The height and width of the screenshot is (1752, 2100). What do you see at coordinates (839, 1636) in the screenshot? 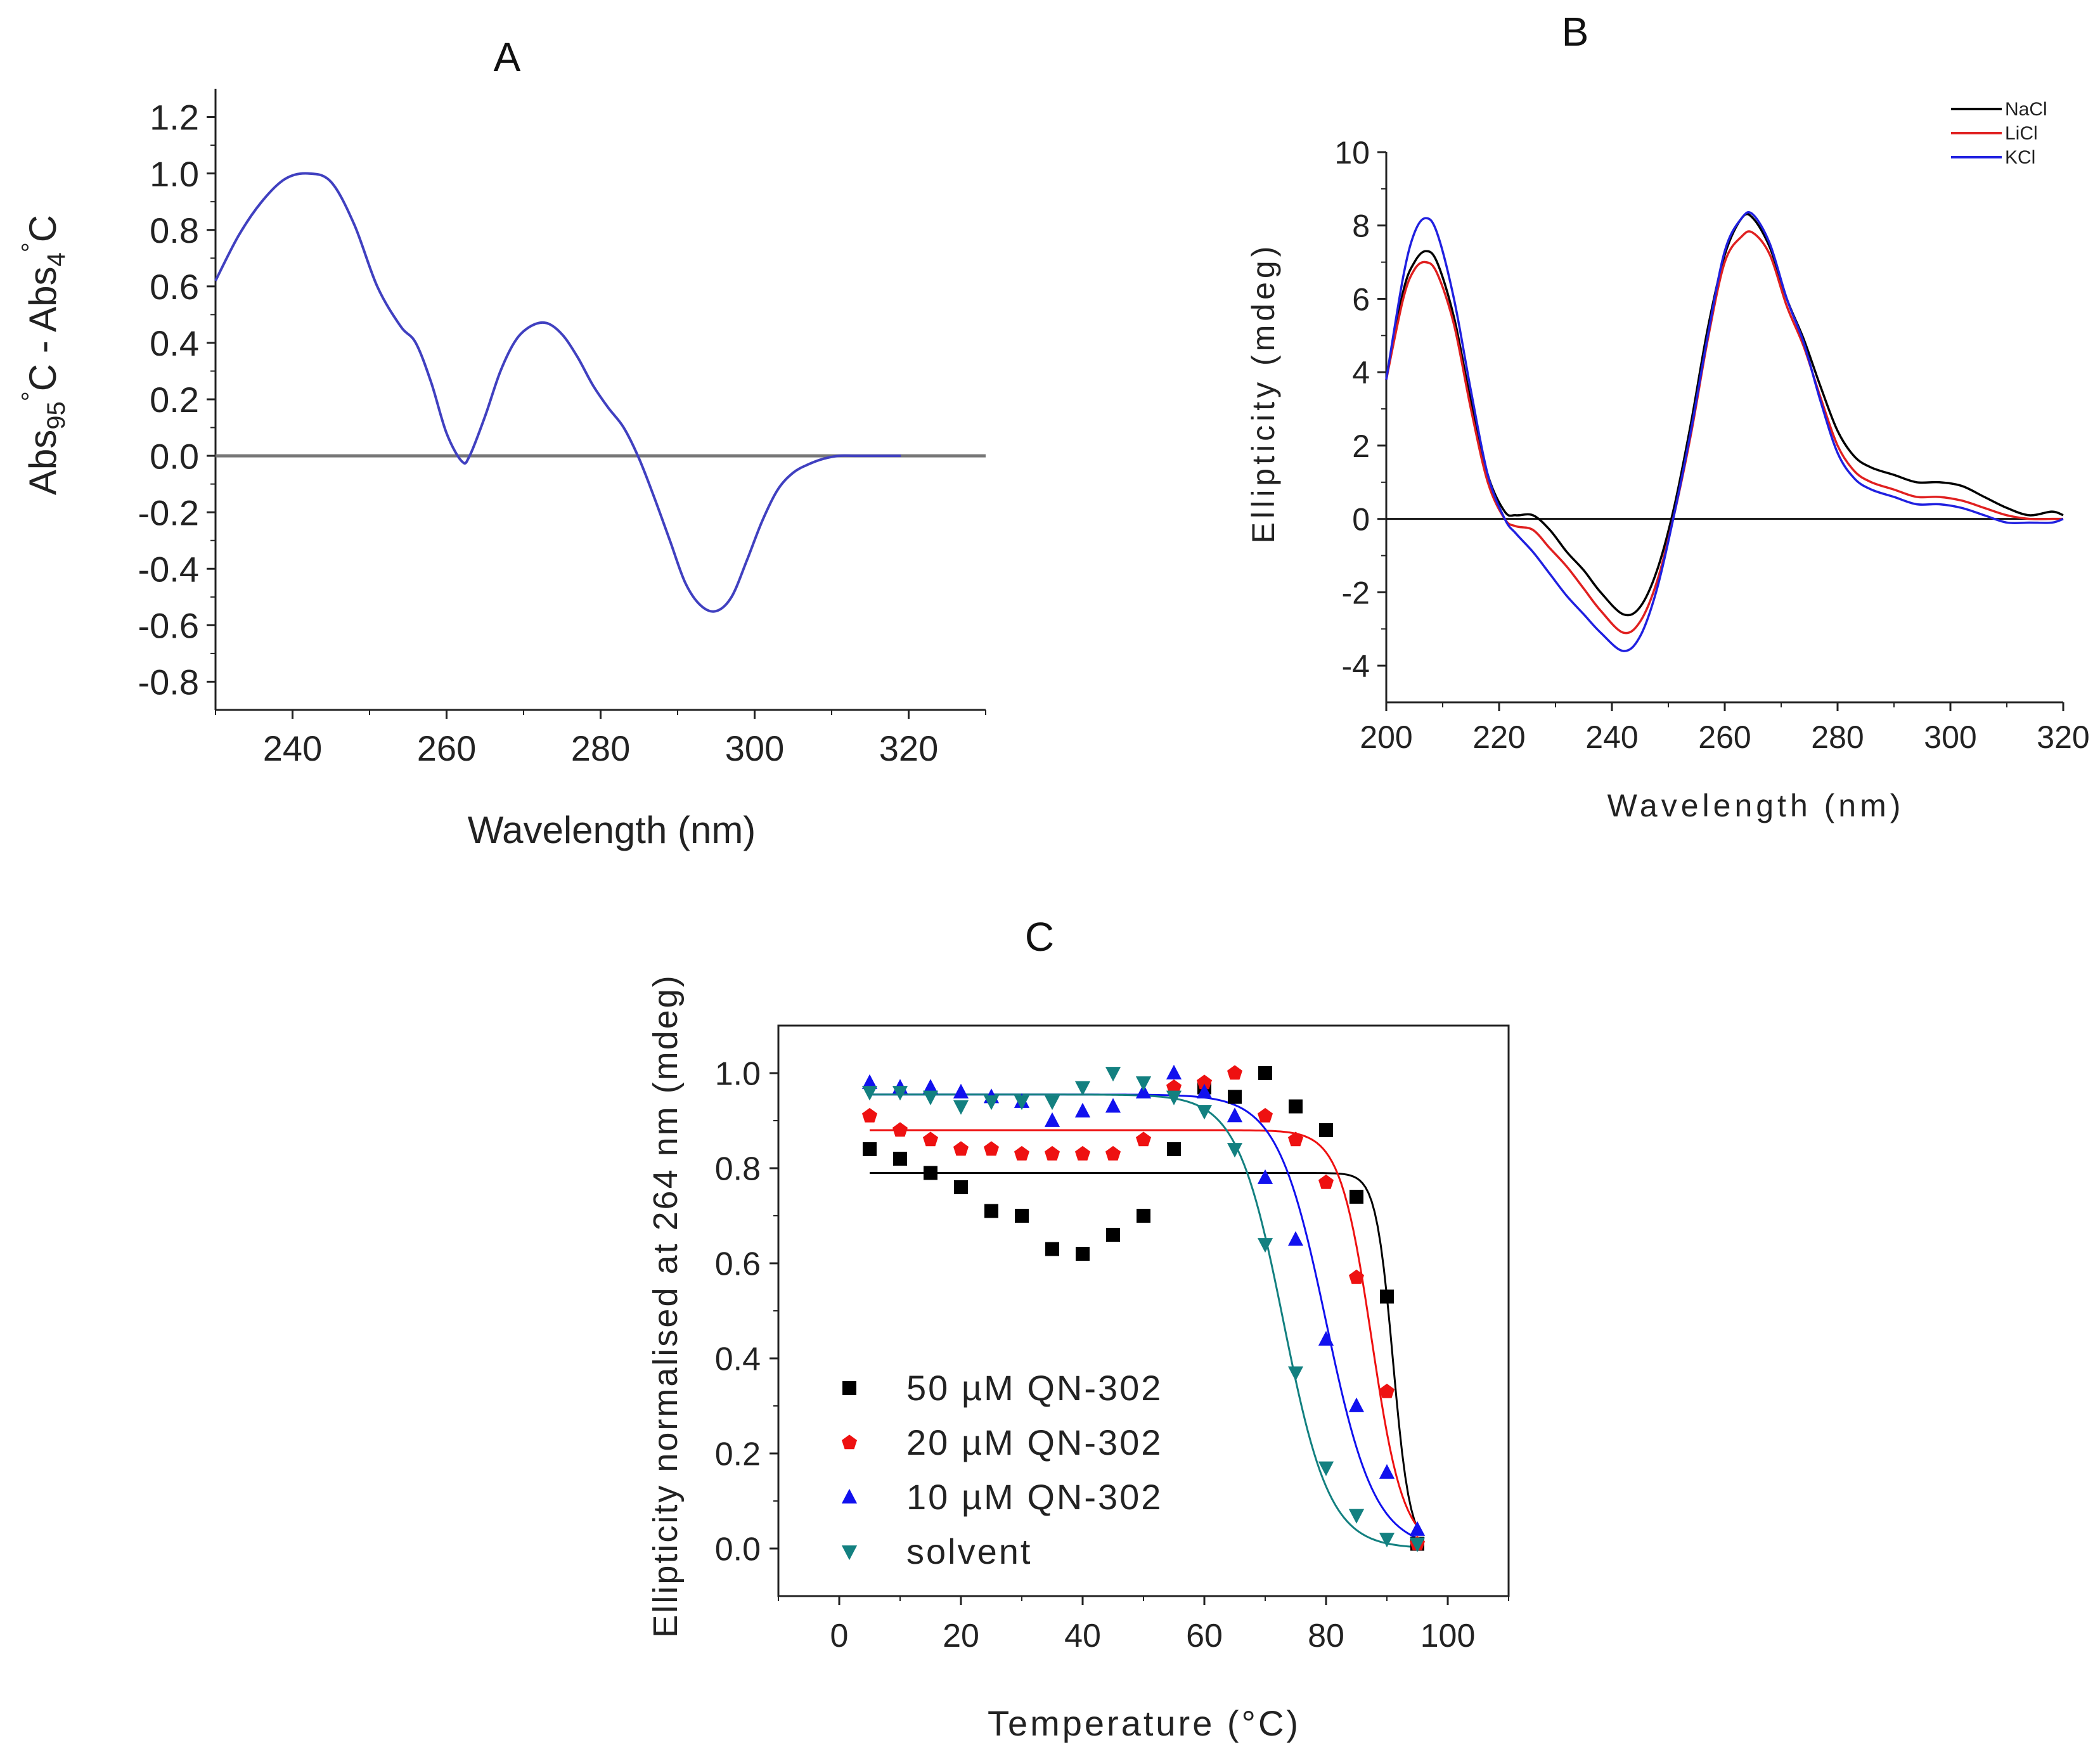
I see `x-tick-label: 0` at bounding box center [839, 1636].